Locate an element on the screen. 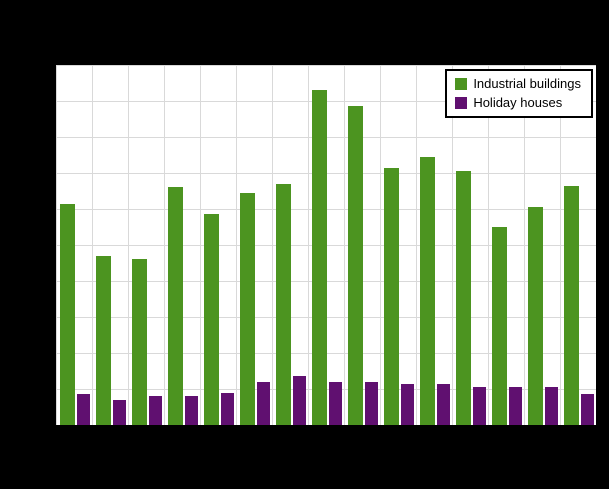 Image resolution: width=609 pixels, height=489 pixels. legend-label-industrial-buildings: Industrial buildings is located at coordinates (527, 83).